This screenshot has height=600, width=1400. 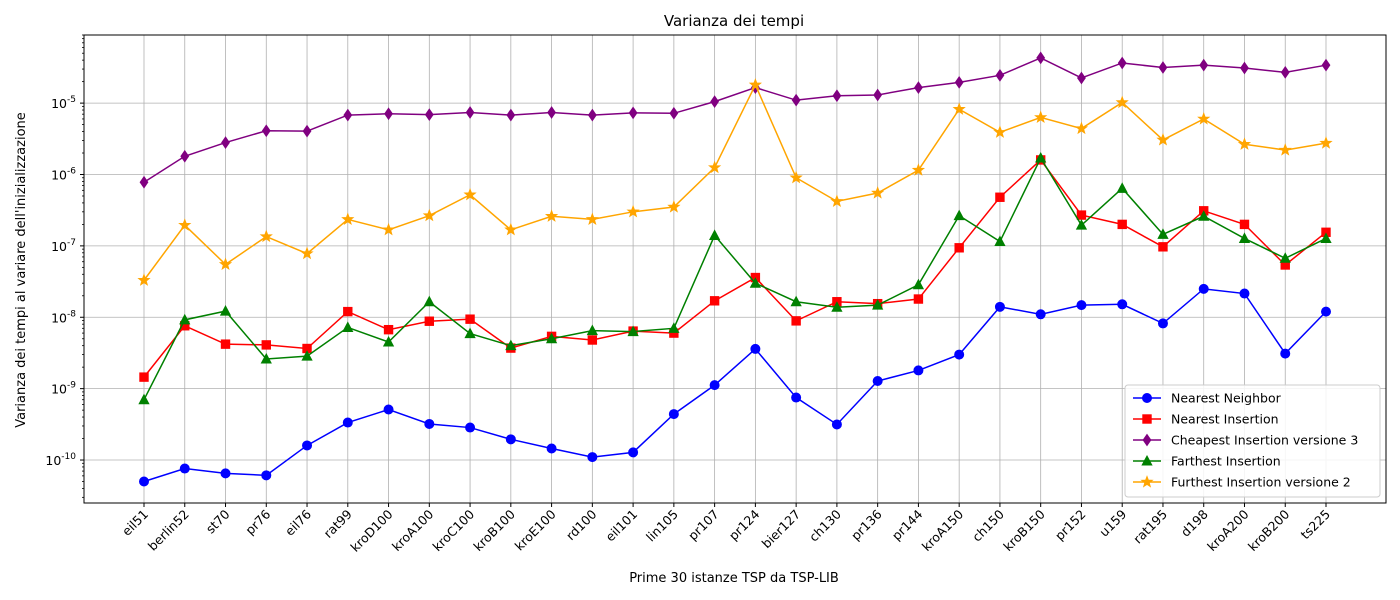 I want to click on x-tick-label: rat99, so click(x=338, y=523).